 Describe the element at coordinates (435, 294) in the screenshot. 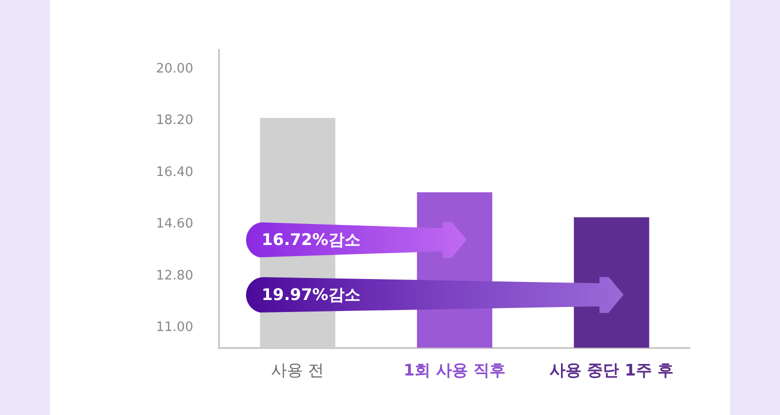

I see `arrow: 19.97%감소` at that location.